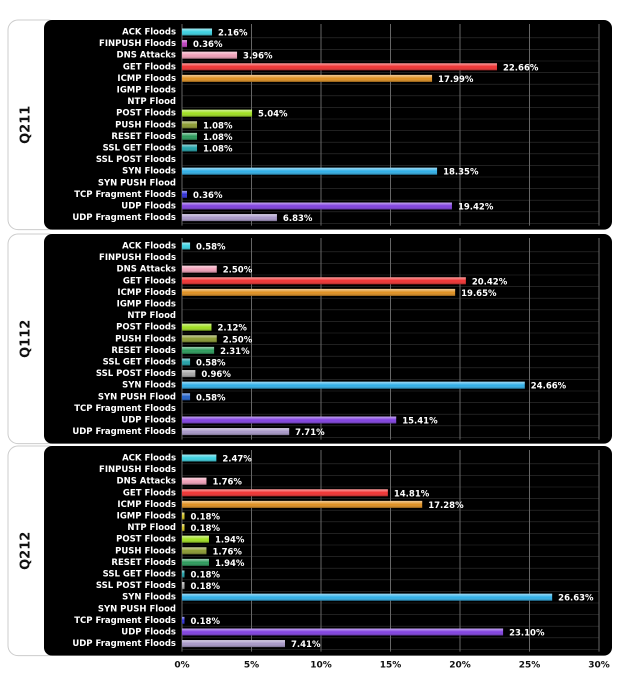  Describe the element at coordinates (460, 666) in the screenshot. I see `x-tick-label: 20%` at that location.